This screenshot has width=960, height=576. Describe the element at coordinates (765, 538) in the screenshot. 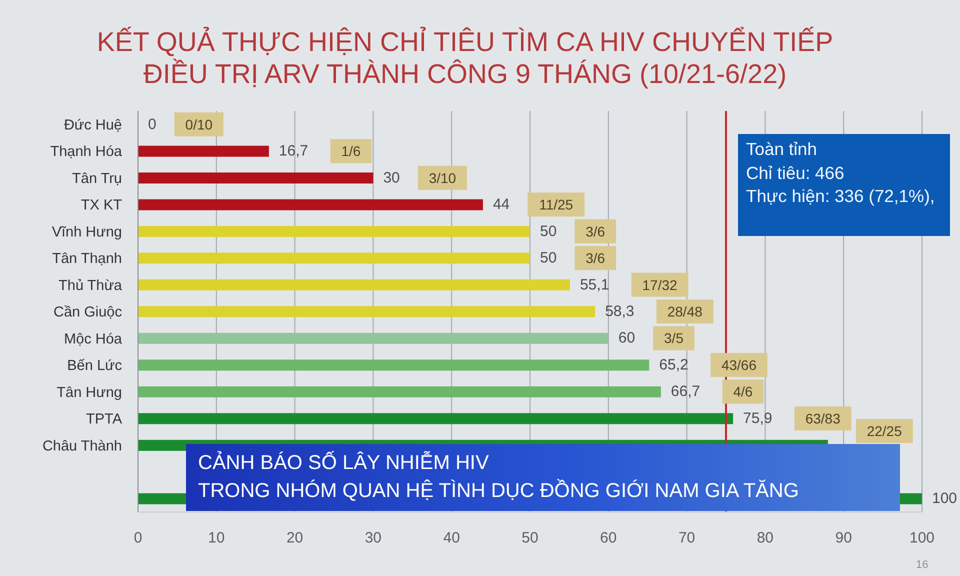

I see `x-tick-label: 80` at that location.